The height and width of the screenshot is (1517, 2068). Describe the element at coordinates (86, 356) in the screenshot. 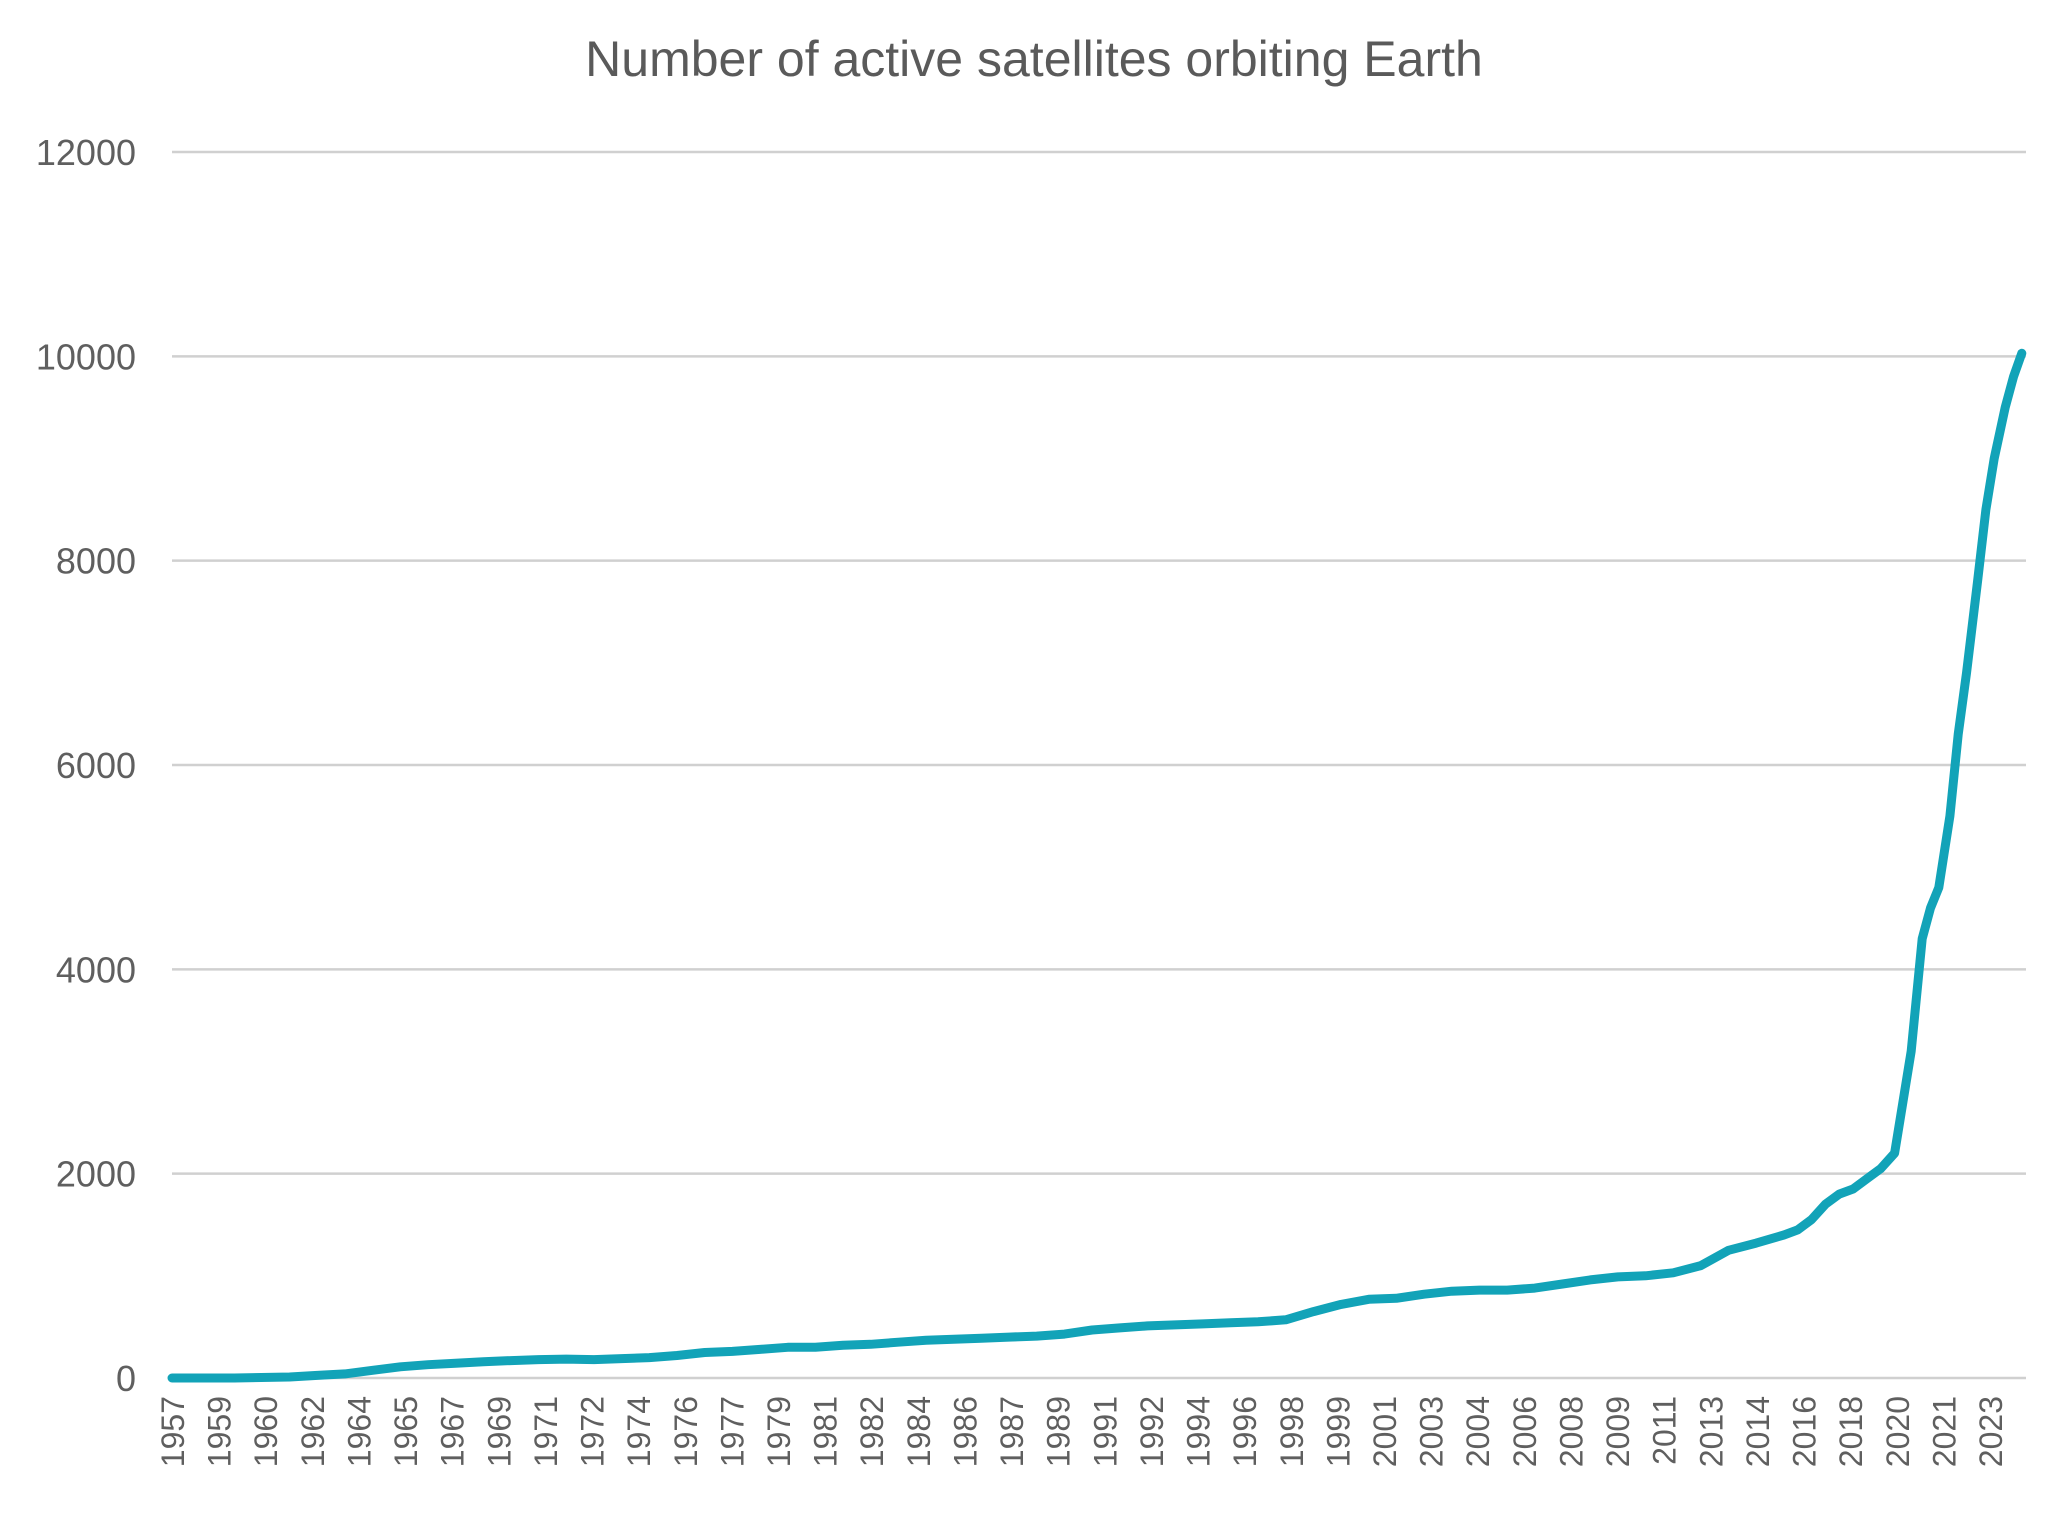

I see `y-tick-label: 10000` at that location.